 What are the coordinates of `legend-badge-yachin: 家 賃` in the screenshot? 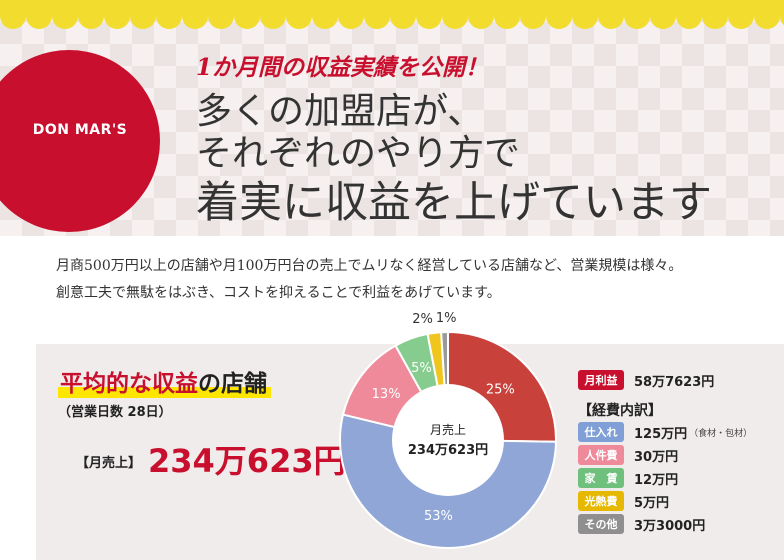 It's located at (601, 478).